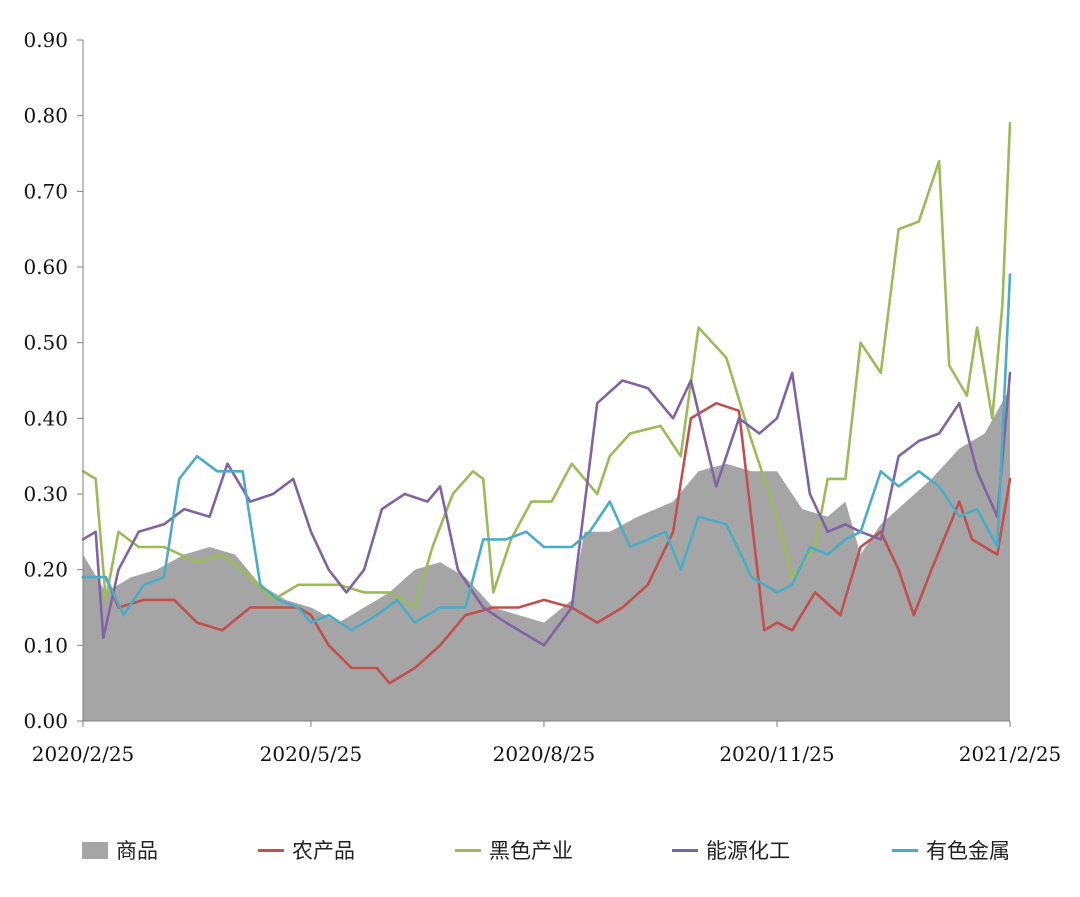  I want to click on y-tick-label: 0.00, so click(45, 721).